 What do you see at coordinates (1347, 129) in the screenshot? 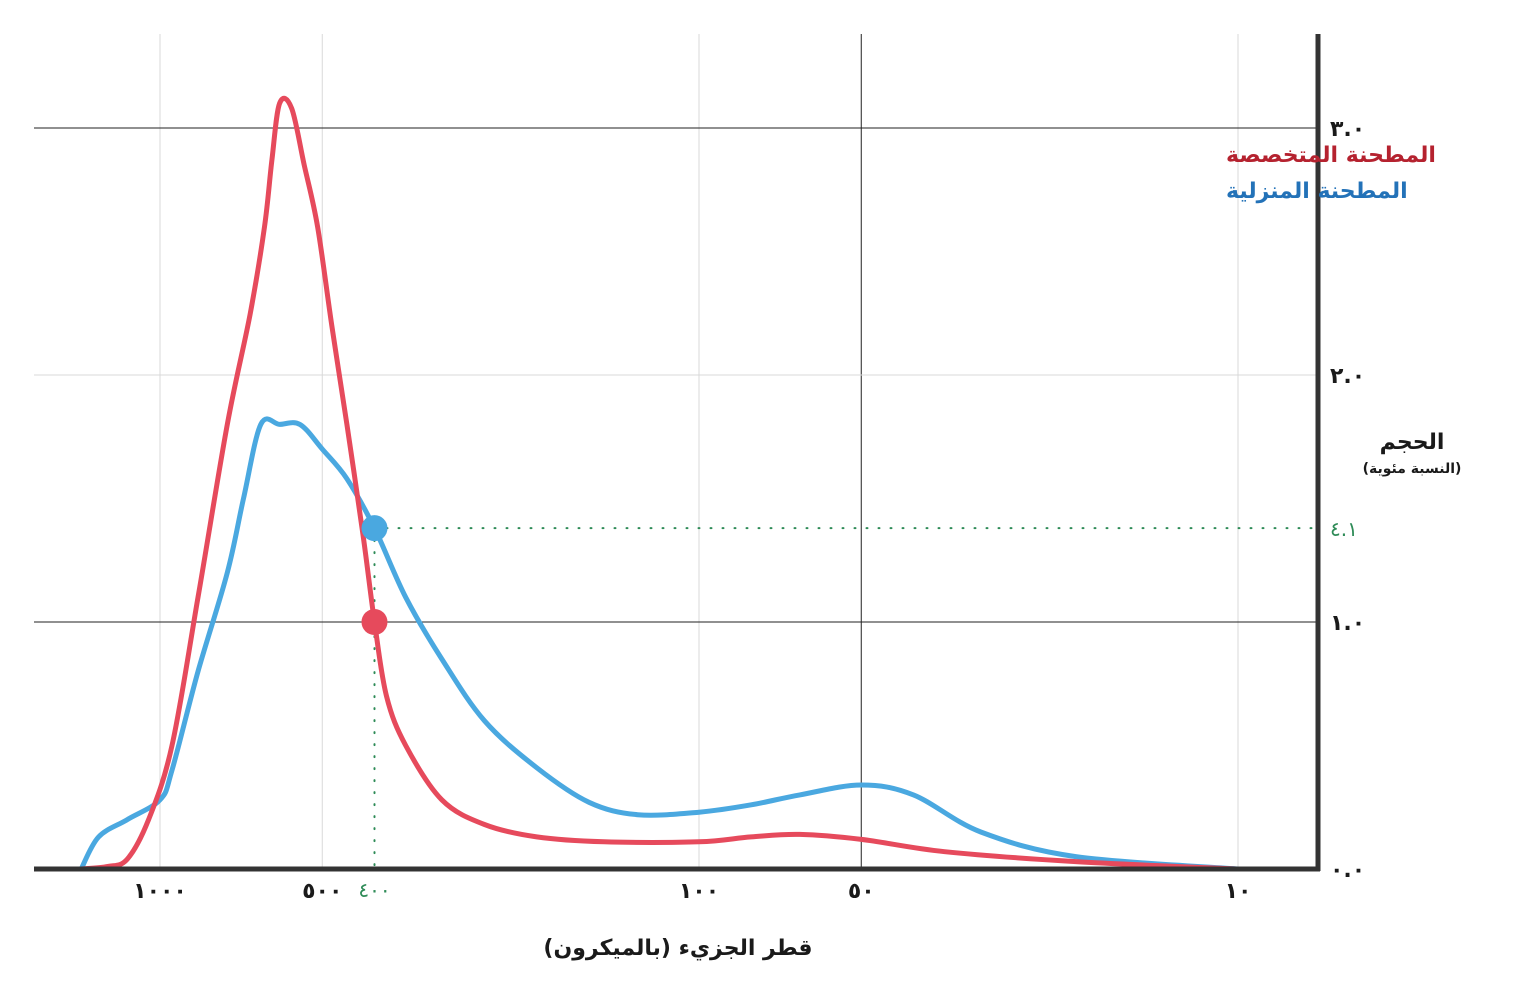
I see `y-tick-label: ٣.٠` at bounding box center [1347, 129].